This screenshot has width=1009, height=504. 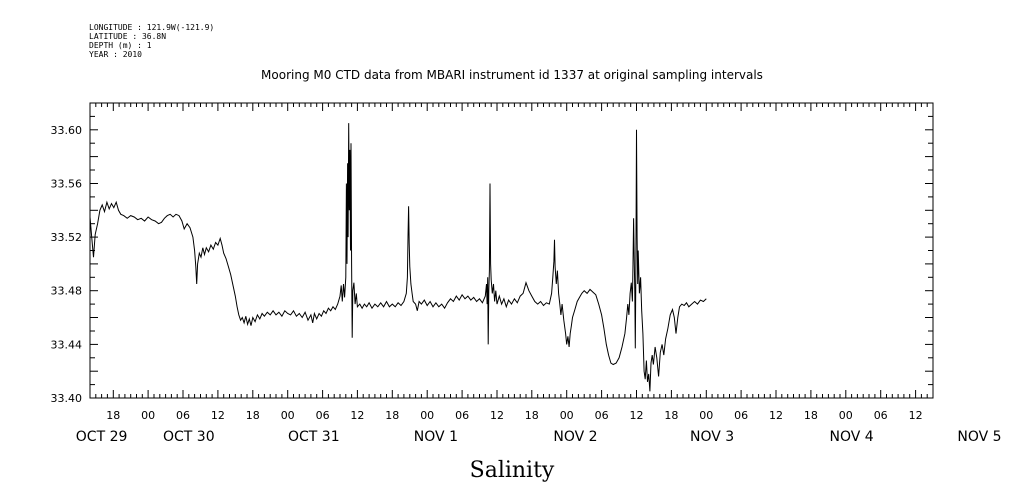 I want to click on y-tick-label: 33.56, so click(x=67, y=184).